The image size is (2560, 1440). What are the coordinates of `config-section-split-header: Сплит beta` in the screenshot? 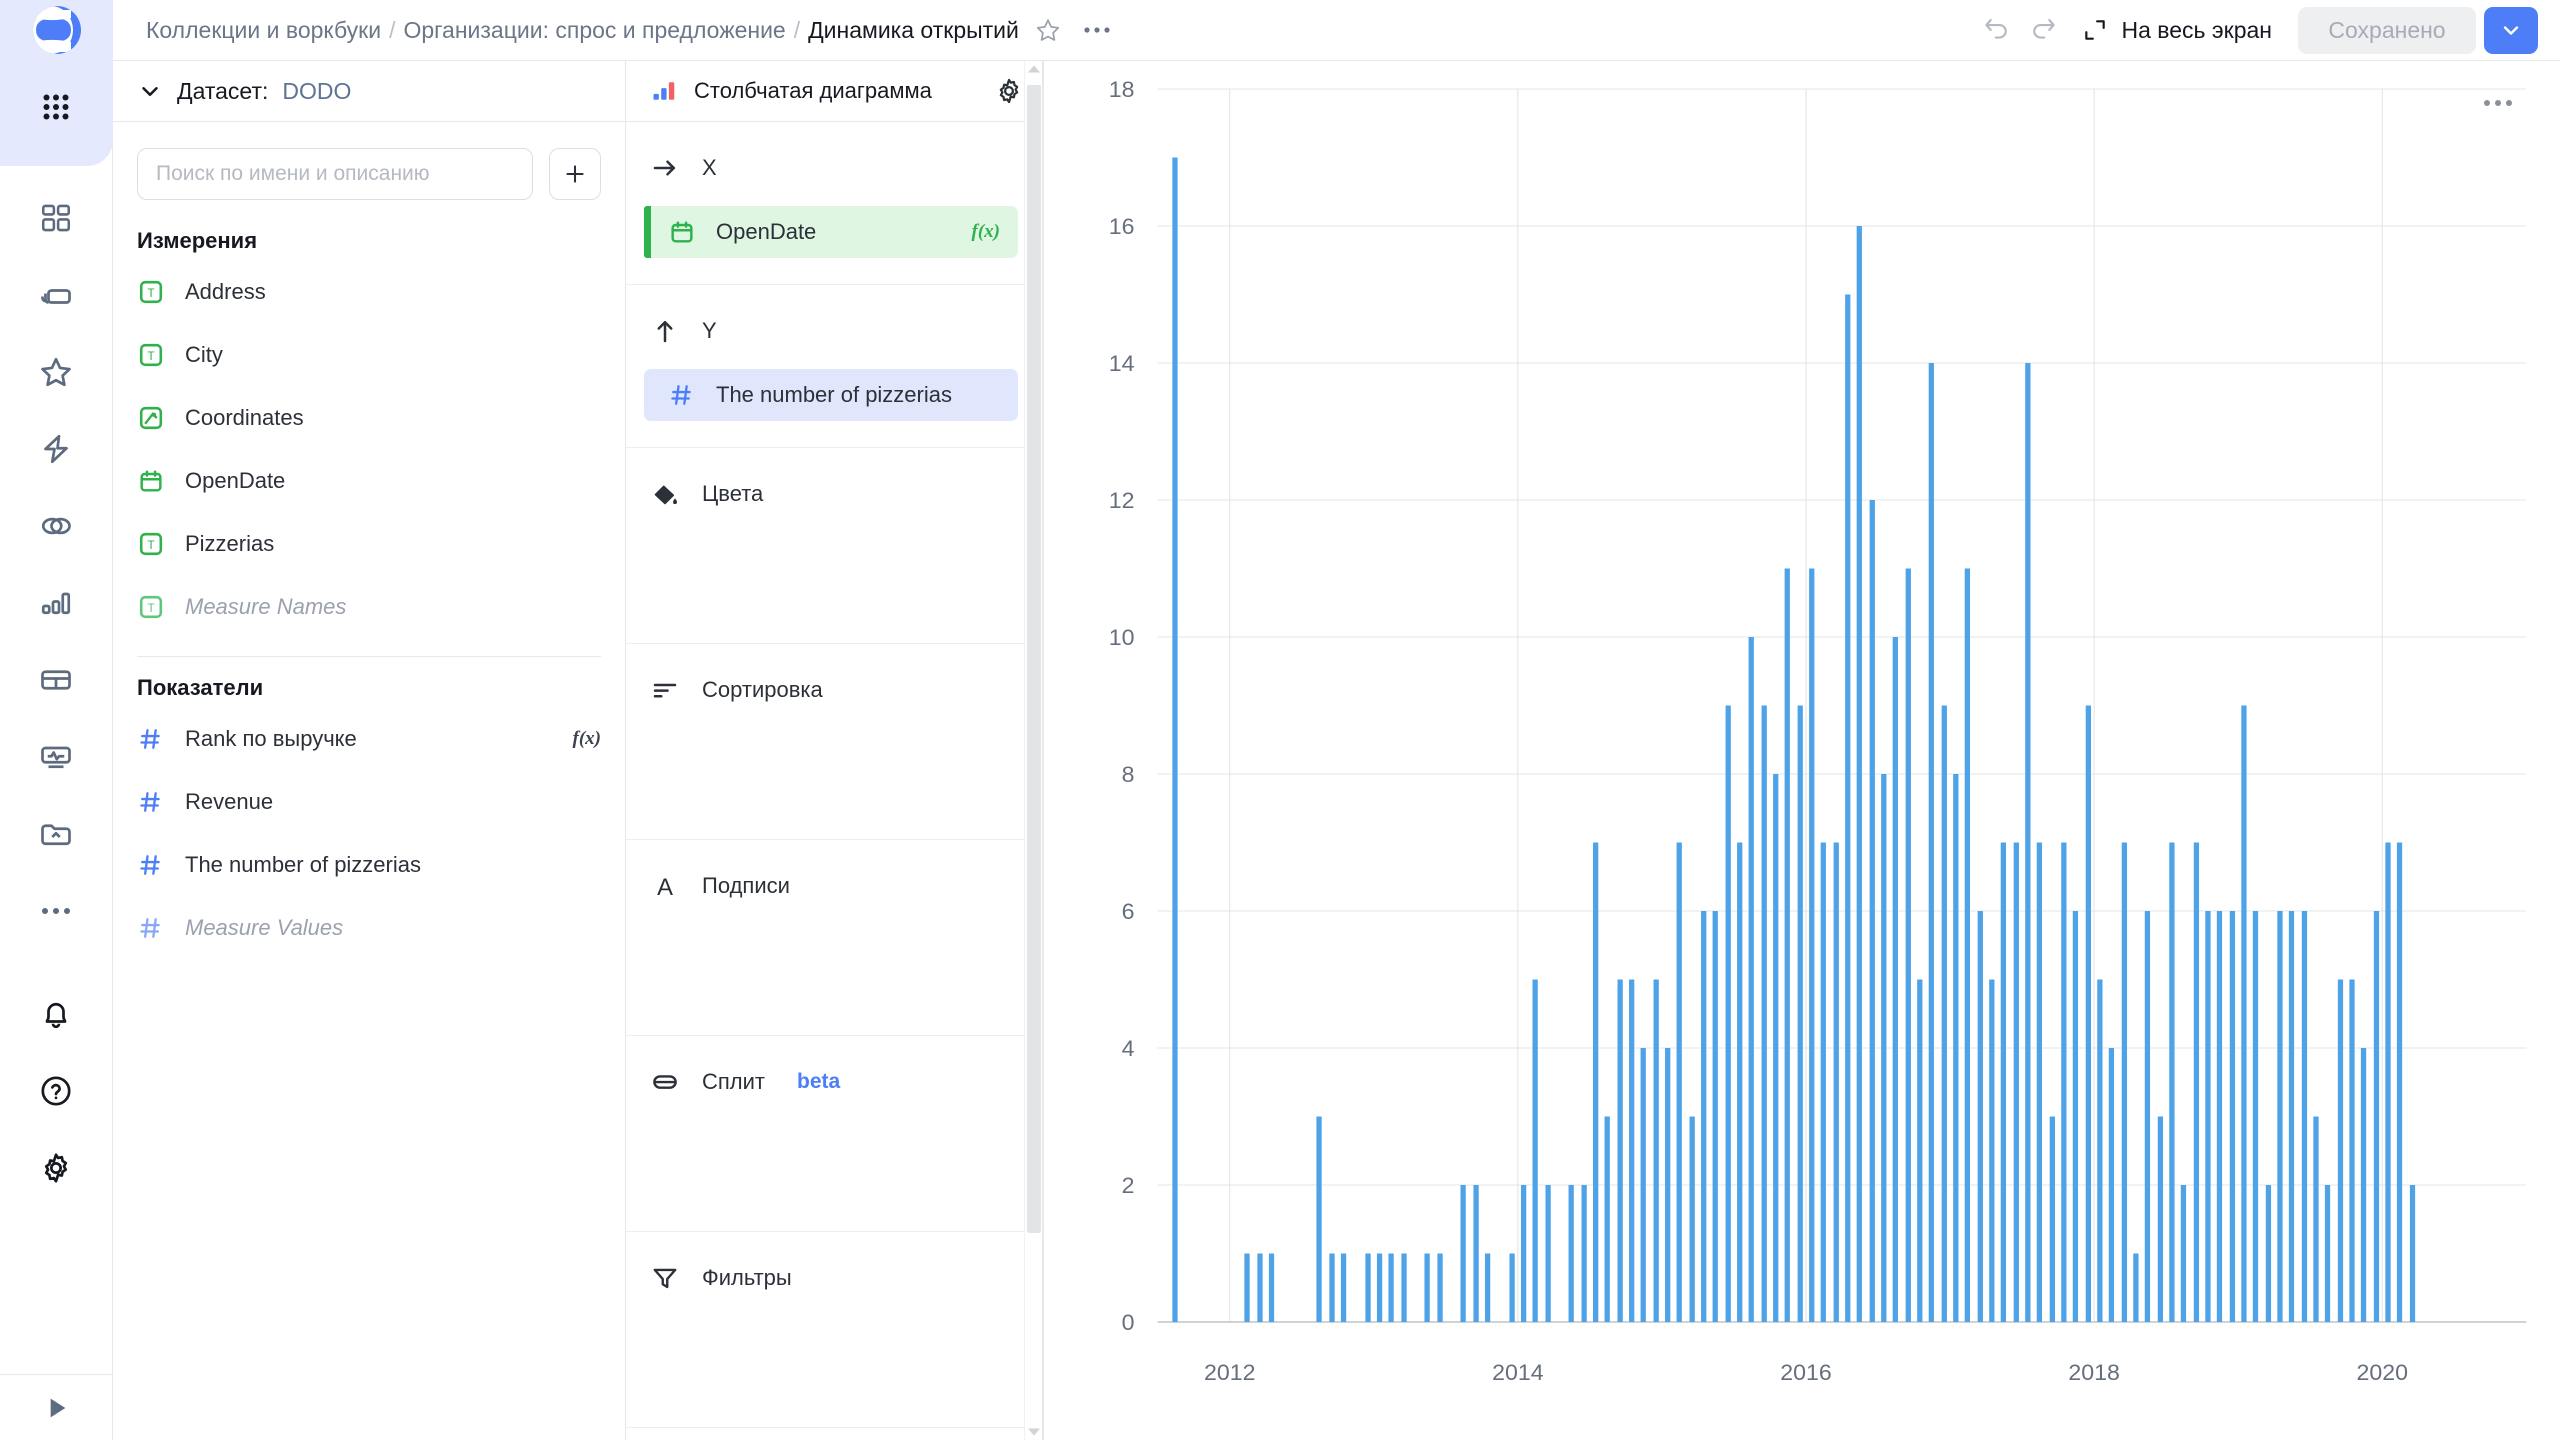 It's located at (834, 1082).